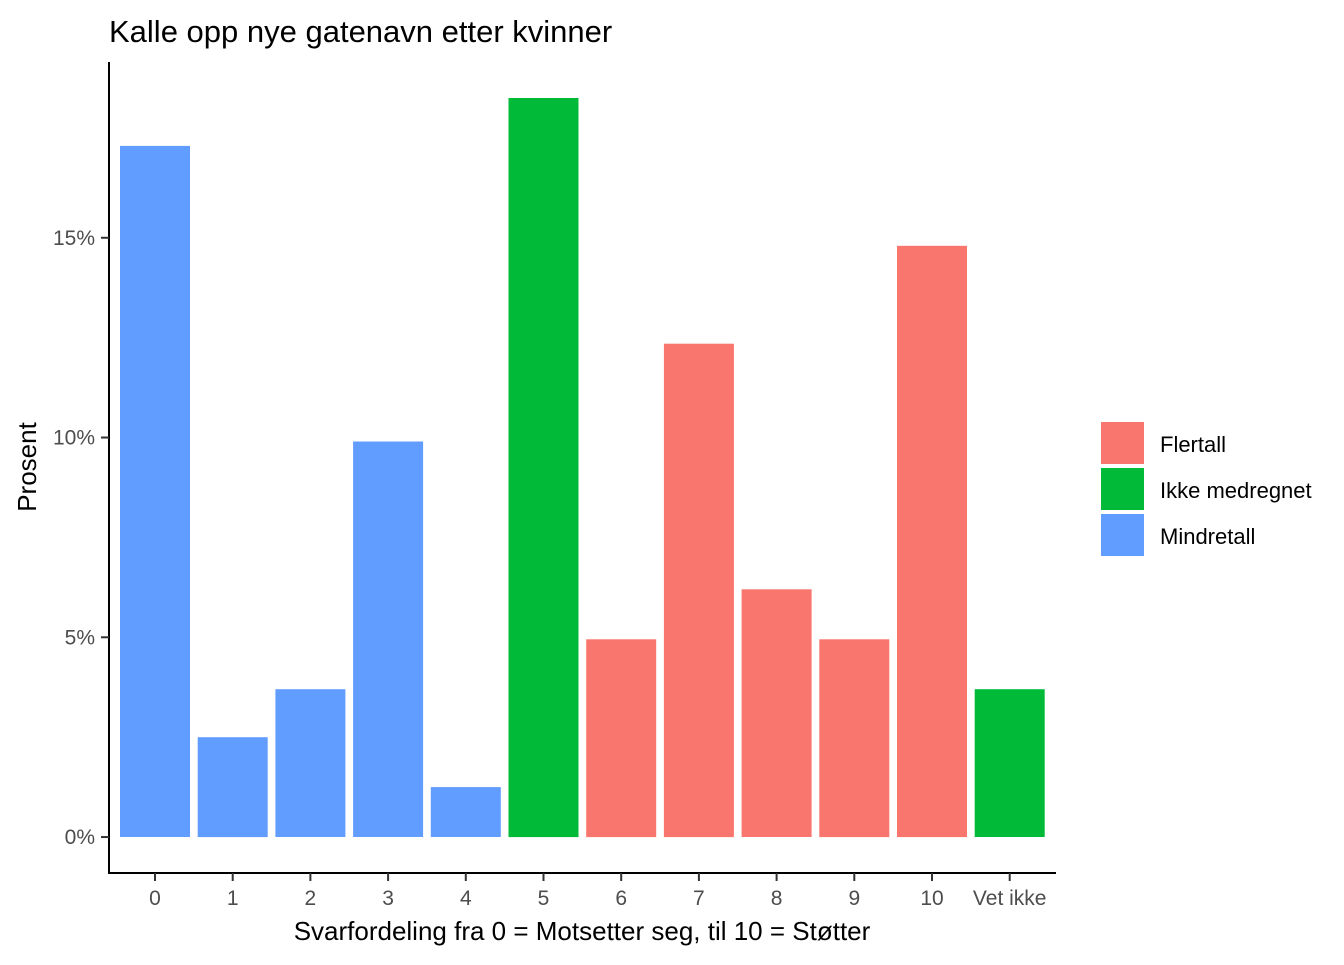 This screenshot has width=1344, height=965. Describe the element at coordinates (466, 898) in the screenshot. I see `x-tick-label: 4` at that location.